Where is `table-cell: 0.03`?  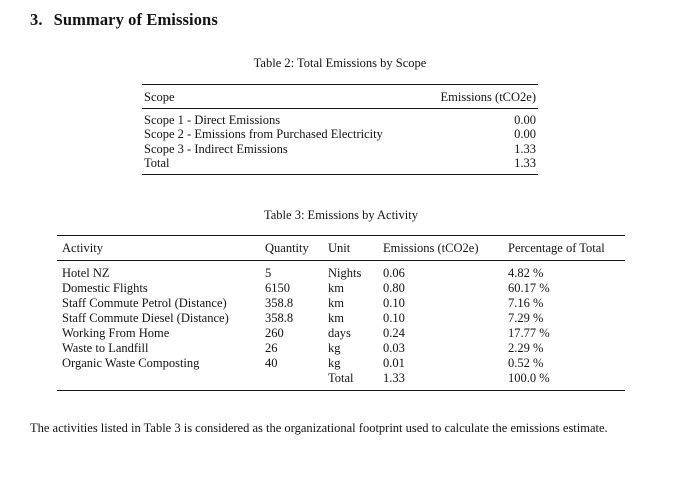
table-cell: 0.03 is located at coordinates (394, 348).